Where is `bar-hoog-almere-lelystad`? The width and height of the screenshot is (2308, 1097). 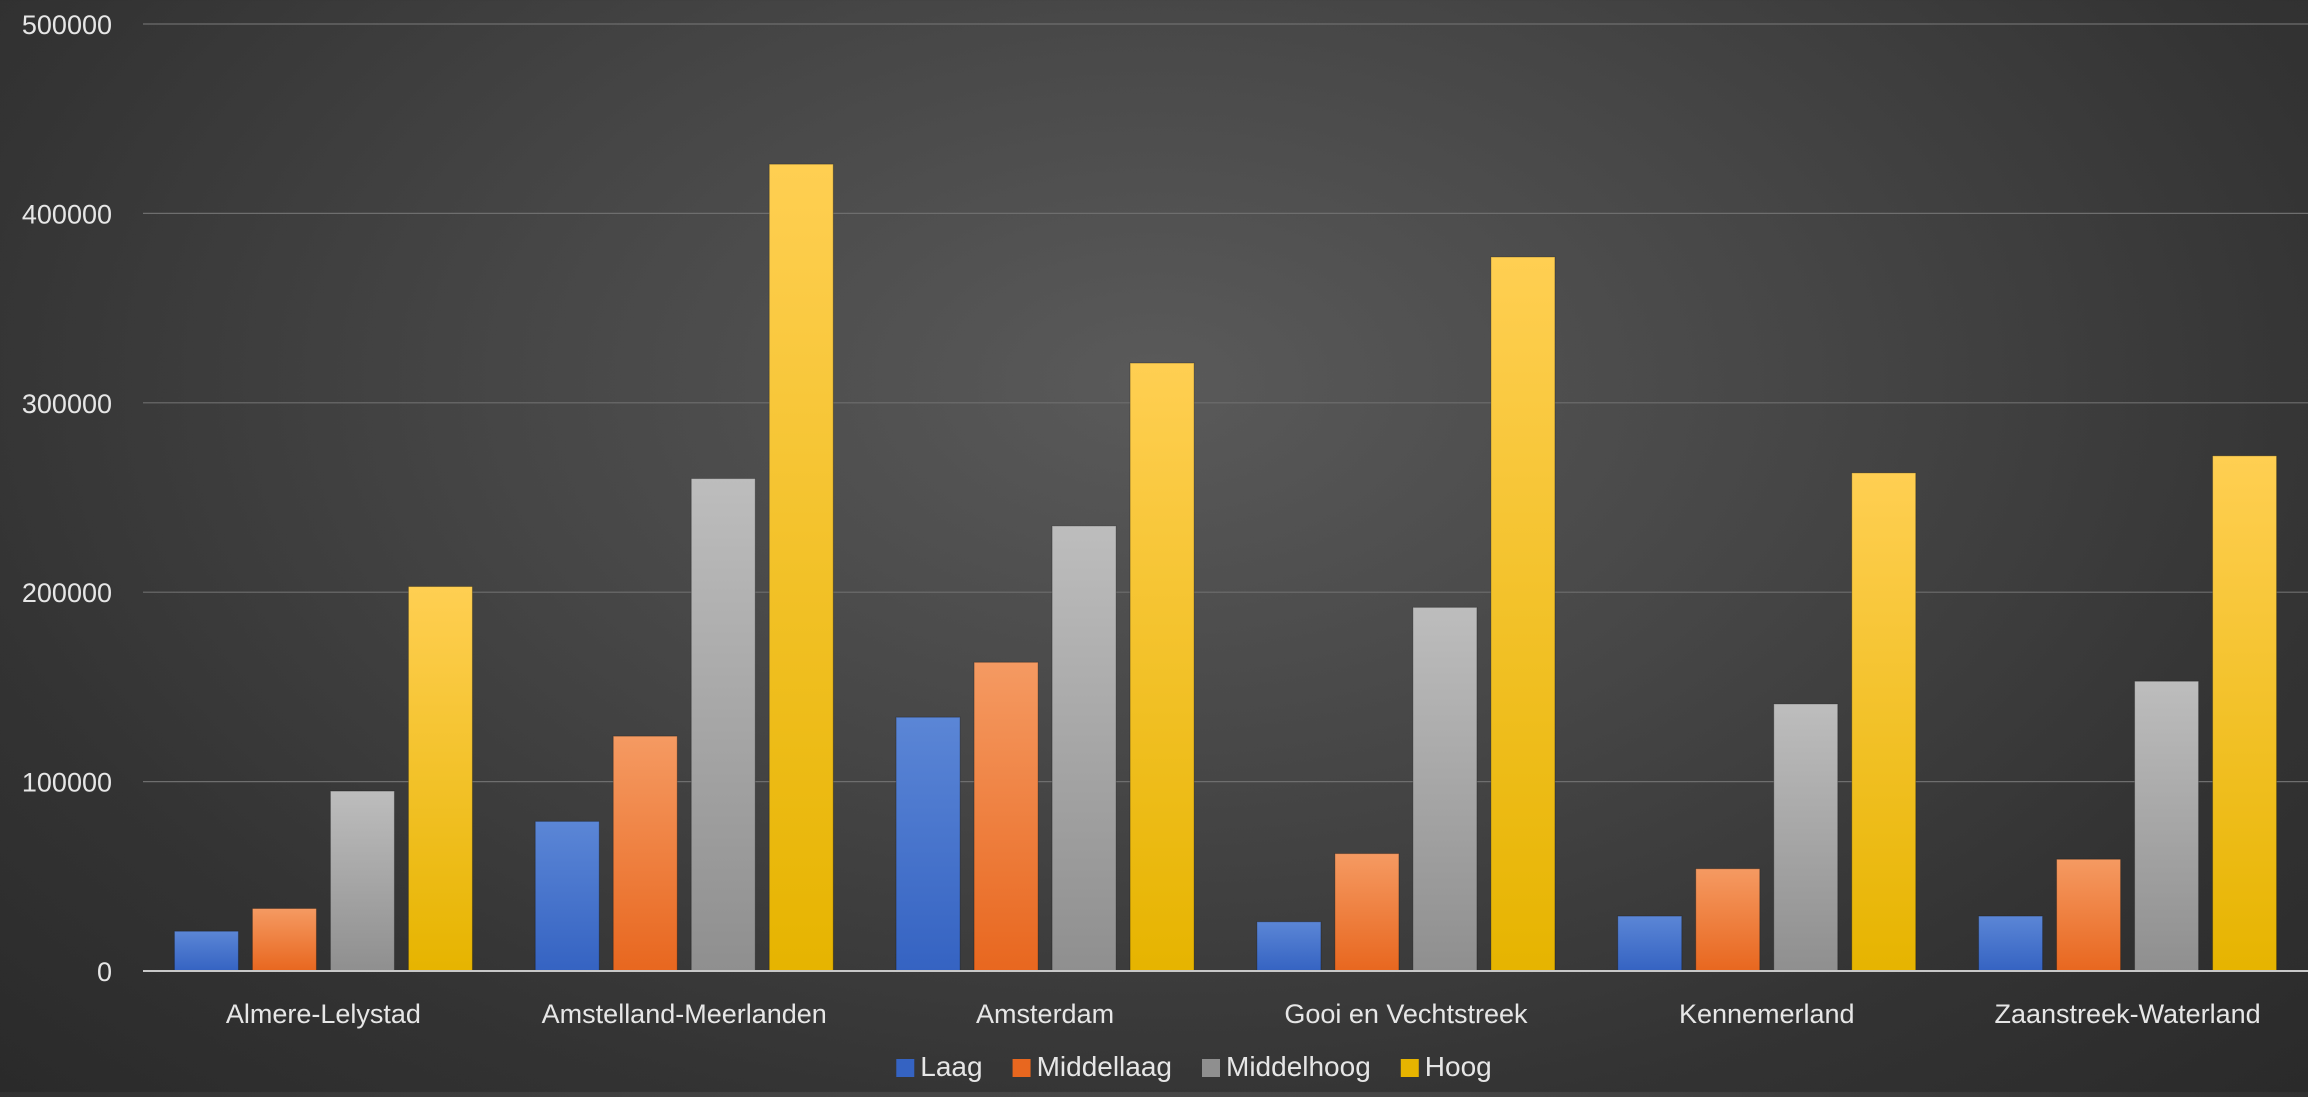 bar-hoog-almere-lelystad is located at coordinates (440, 779).